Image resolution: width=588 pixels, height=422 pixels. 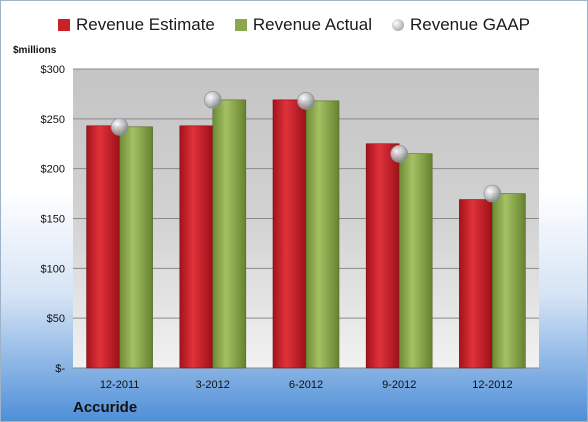 What do you see at coordinates (492, 385) in the screenshot?
I see `x-tick-label: 12-2012` at bounding box center [492, 385].